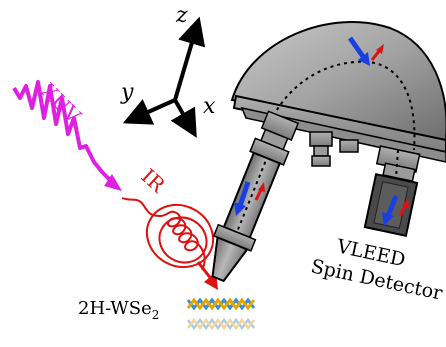  Describe the element at coordinates (334, 149) in the screenshot. I see `middle-ports` at that location.